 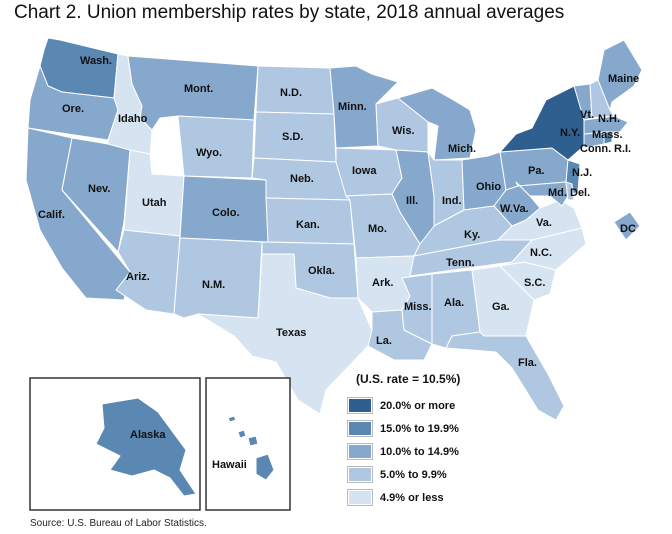 I want to click on label-ar: Ark., so click(x=382, y=283).